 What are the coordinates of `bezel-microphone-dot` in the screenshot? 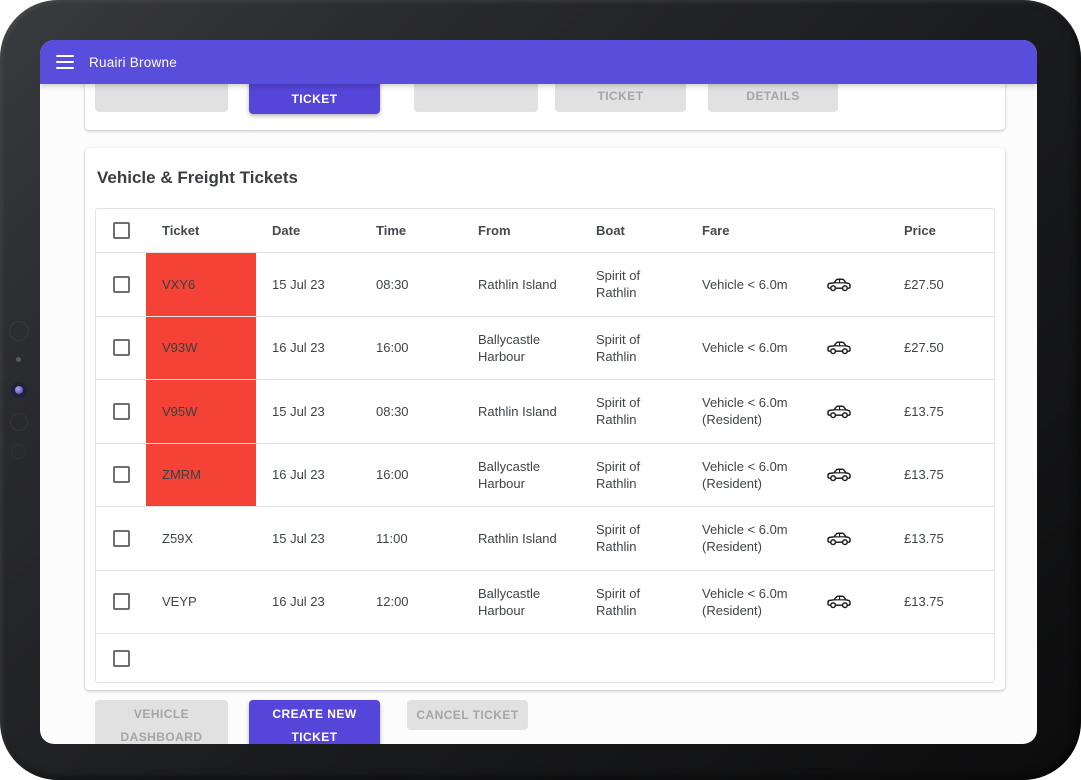 It's located at (18, 359).